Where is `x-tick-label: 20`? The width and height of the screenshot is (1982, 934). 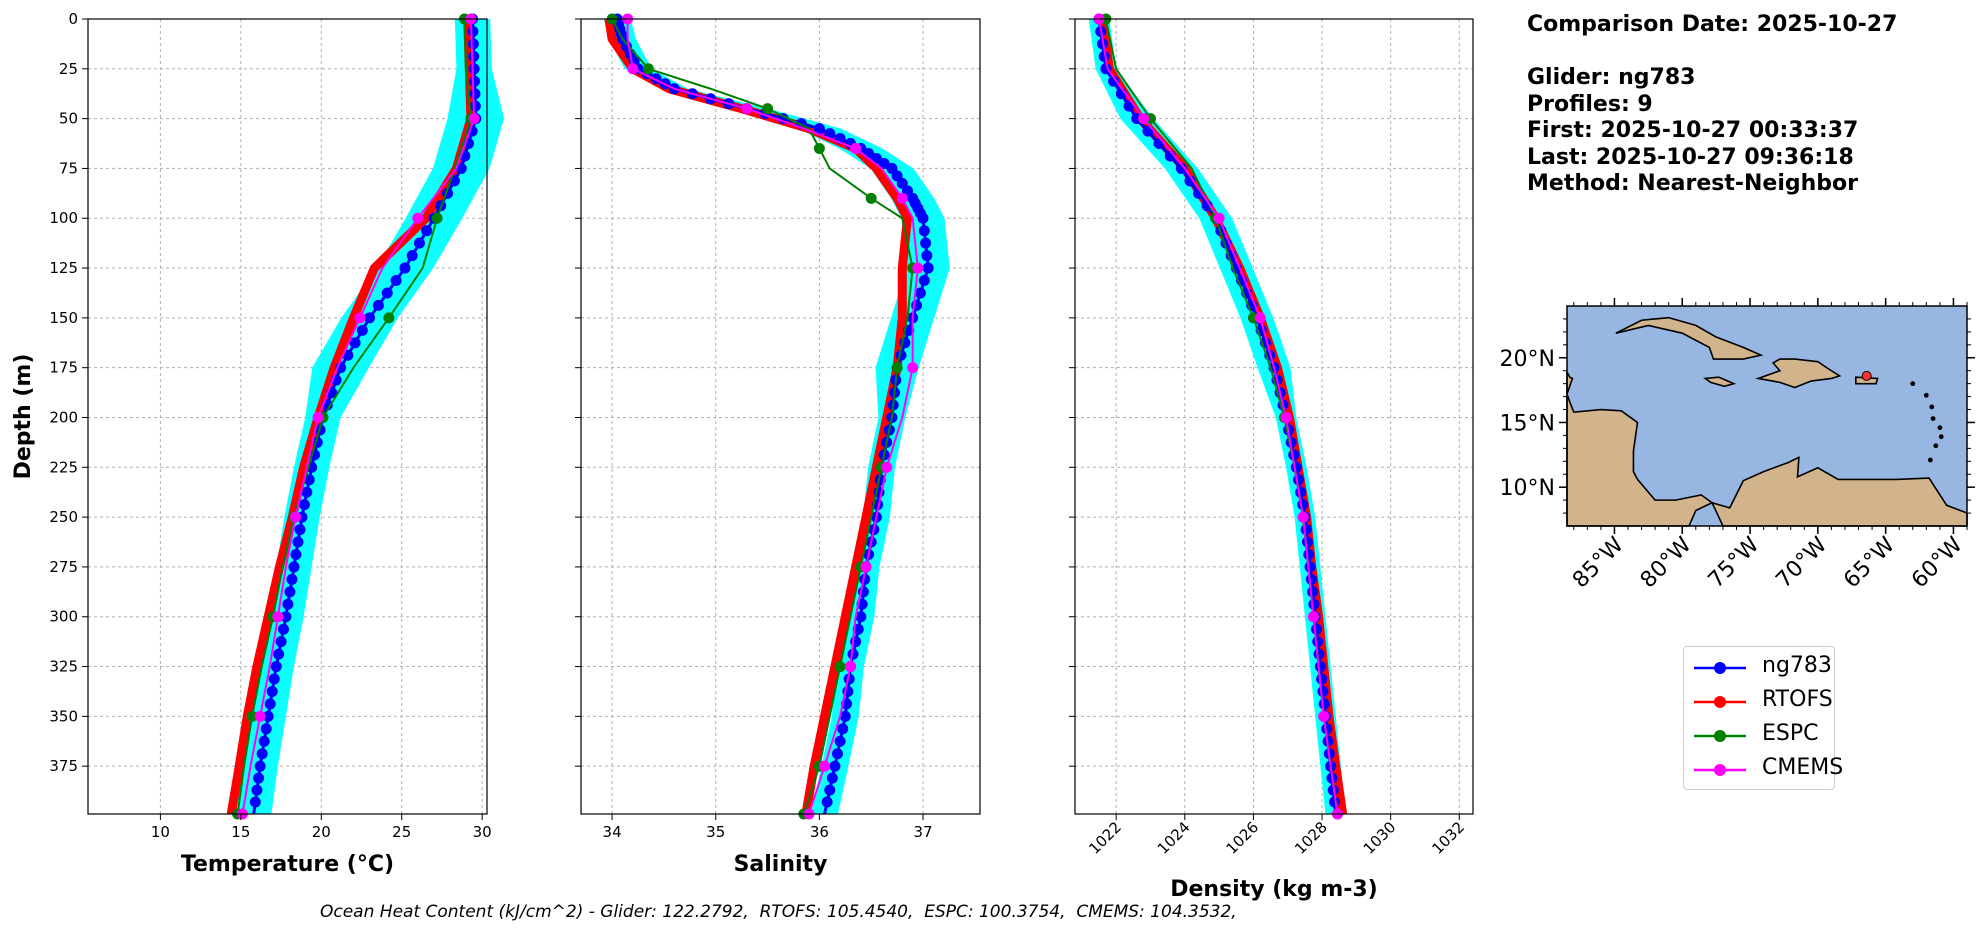
x-tick-label: 20 is located at coordinates (321, 832).